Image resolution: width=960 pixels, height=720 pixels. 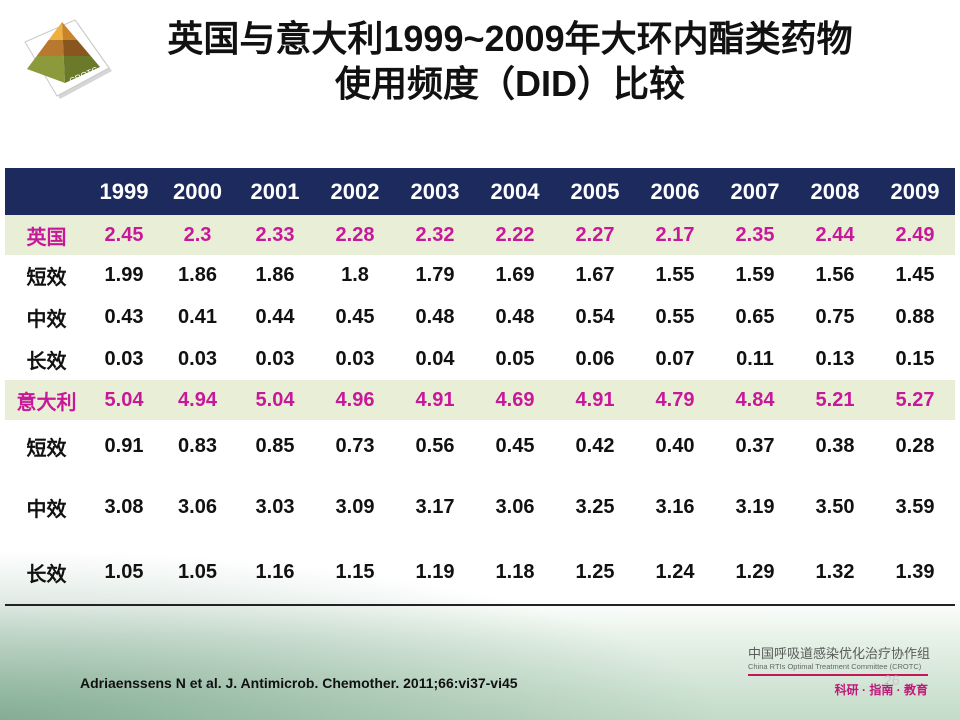 I want to click on subtype-value-cell: 0.42, so click(x=595, y=446).